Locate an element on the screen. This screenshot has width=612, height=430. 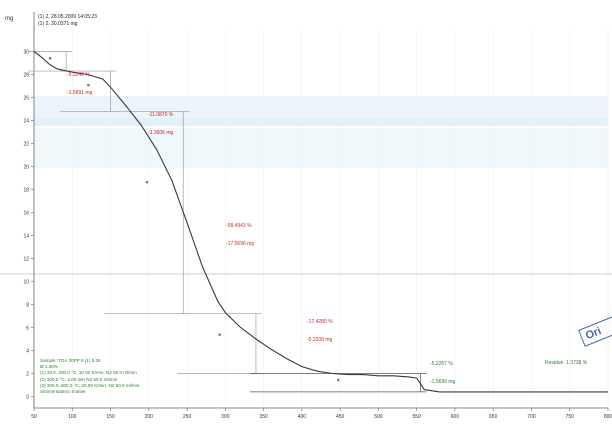
y-tick-label: 18 is located at coordinates (26, 190).